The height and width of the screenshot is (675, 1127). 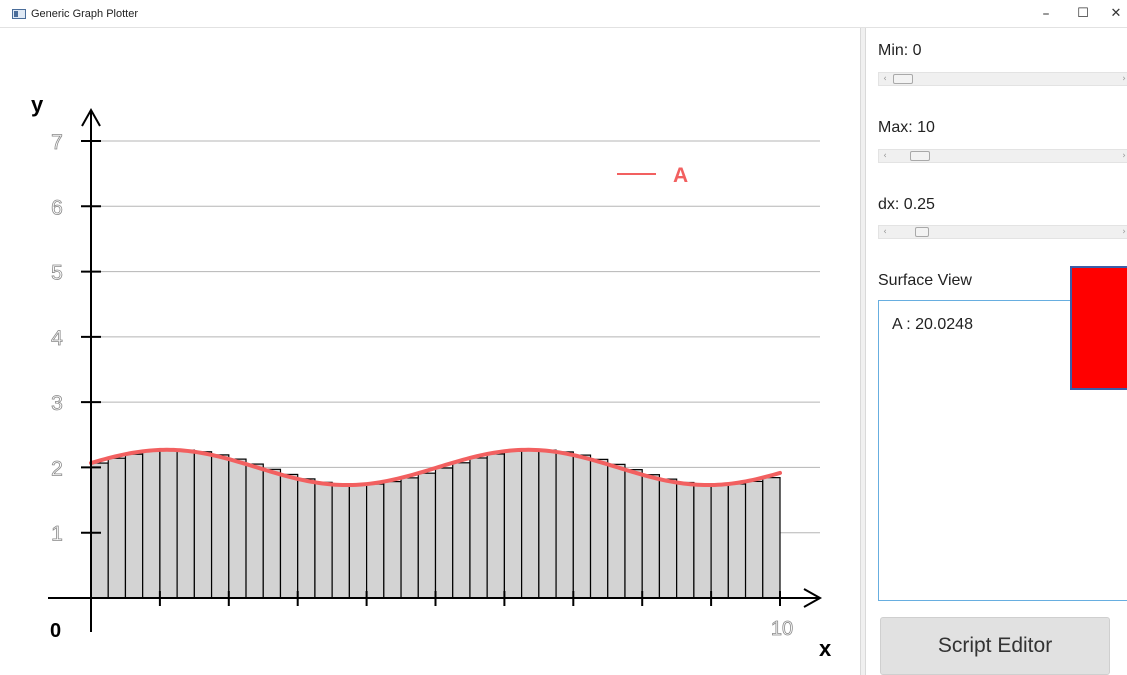 What do you see at coordinates (1083, 13) in the screenshot?
I see `maximize-button: ☐` at bounding box center [1083, 13].